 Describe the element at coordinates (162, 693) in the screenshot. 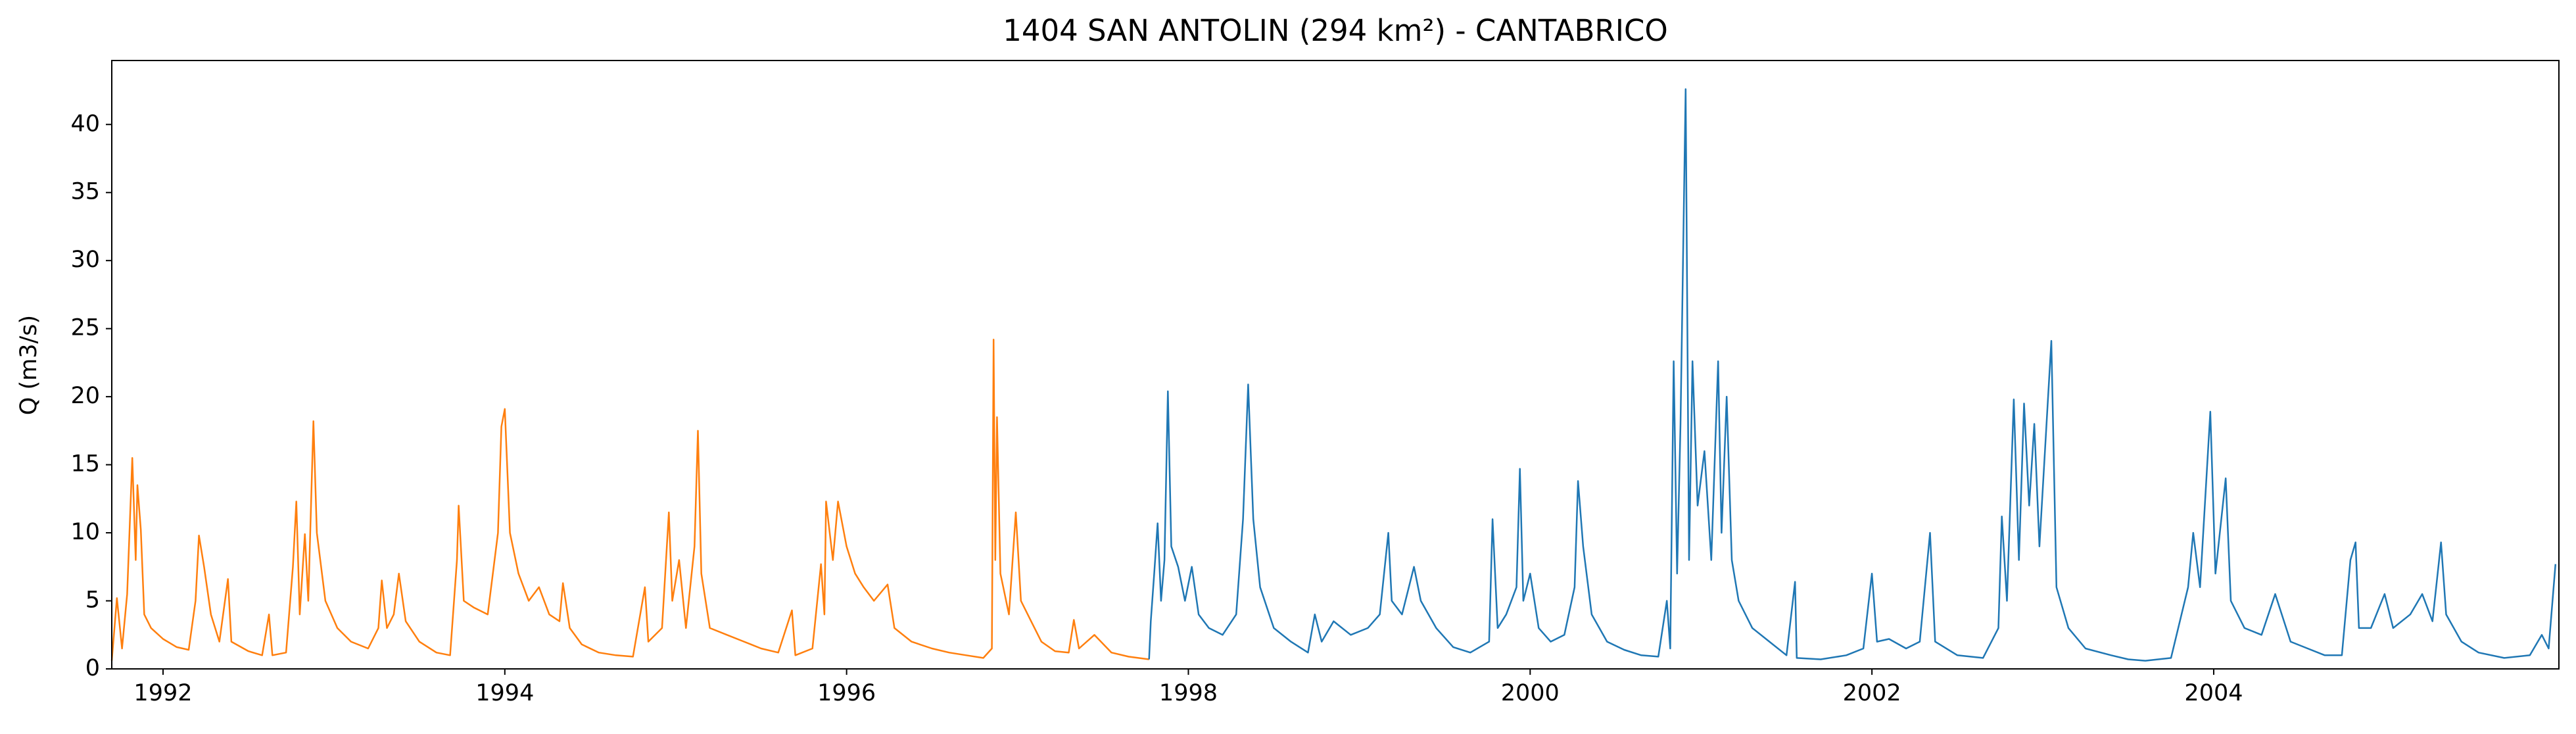

I see `x-tick-label: 1992` at that location.